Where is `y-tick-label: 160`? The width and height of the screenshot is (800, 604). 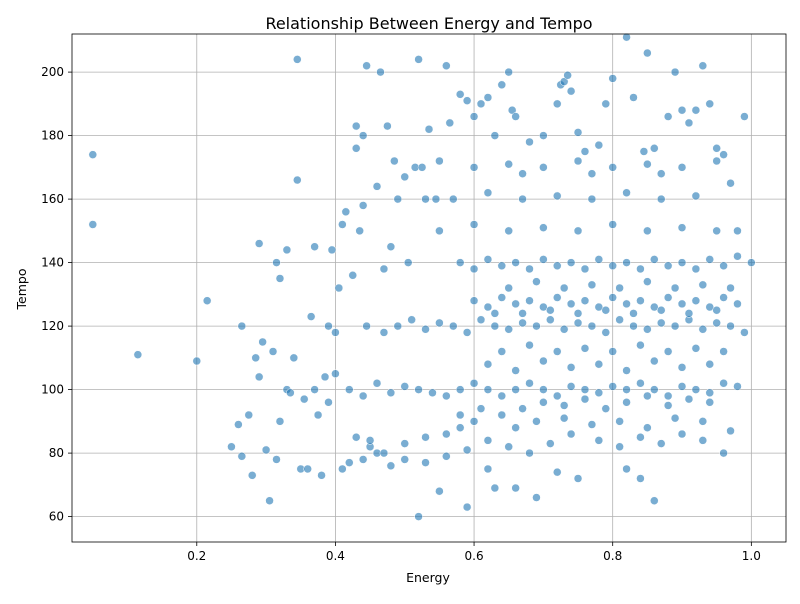 y-tick-label: 160 is located at coordinates (52, 199).